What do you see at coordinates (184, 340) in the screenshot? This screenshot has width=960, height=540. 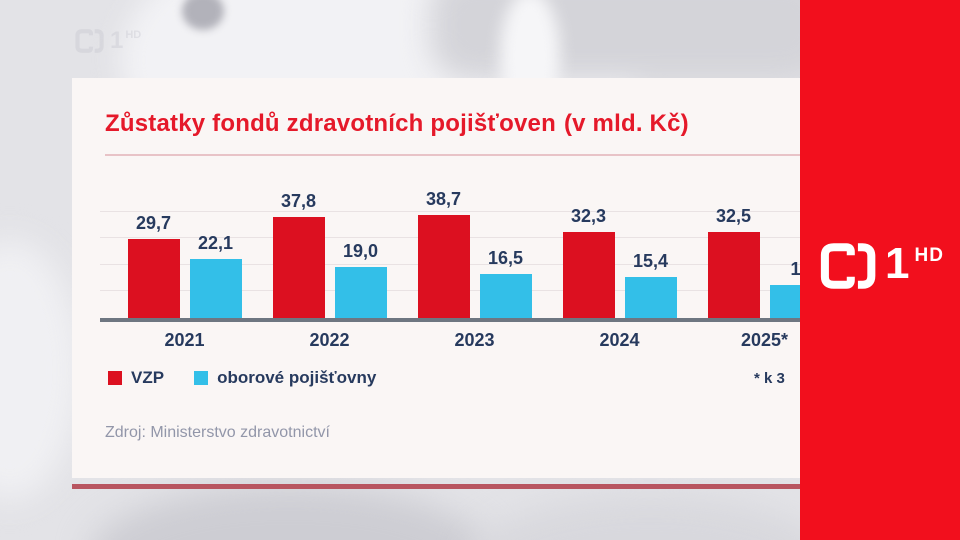 I see `year-label-2021: 2021` at bounding box center [184, 340].